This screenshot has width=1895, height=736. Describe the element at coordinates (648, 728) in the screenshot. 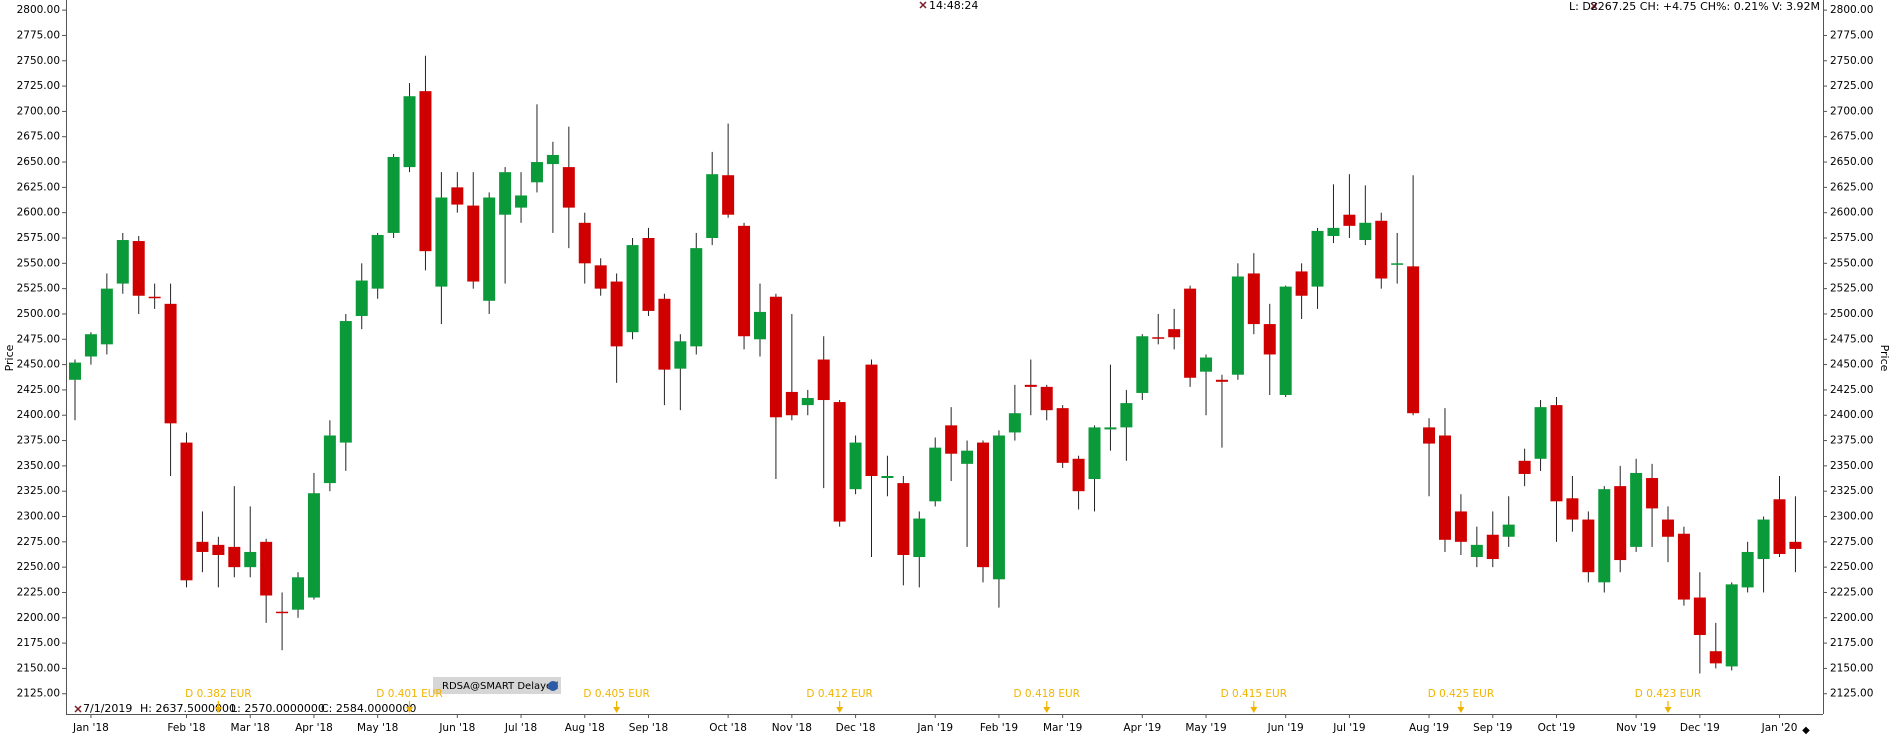

I see `x-tick-label: Sep '18` at that location.